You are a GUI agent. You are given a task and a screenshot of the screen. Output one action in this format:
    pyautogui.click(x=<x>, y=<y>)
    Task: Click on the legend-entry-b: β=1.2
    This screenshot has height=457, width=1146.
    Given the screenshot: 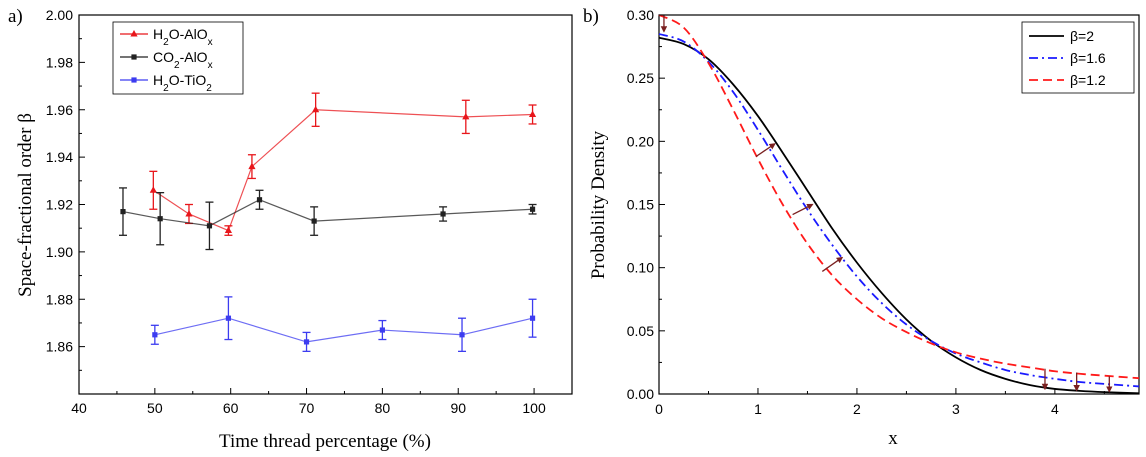 What is the action you would take?
    pyautogui.click(x=1067, y=80)
    